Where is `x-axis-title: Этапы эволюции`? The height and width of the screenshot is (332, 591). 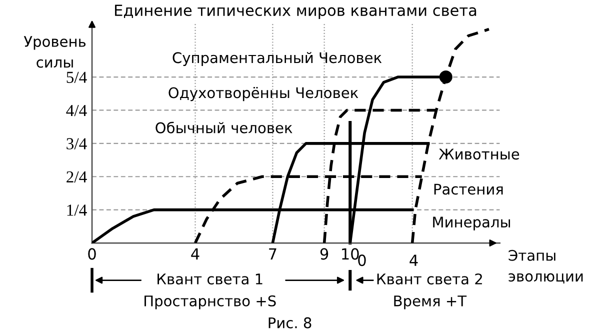 x-axis-title: Этапы эволюции is located at coordinates (545, 267).